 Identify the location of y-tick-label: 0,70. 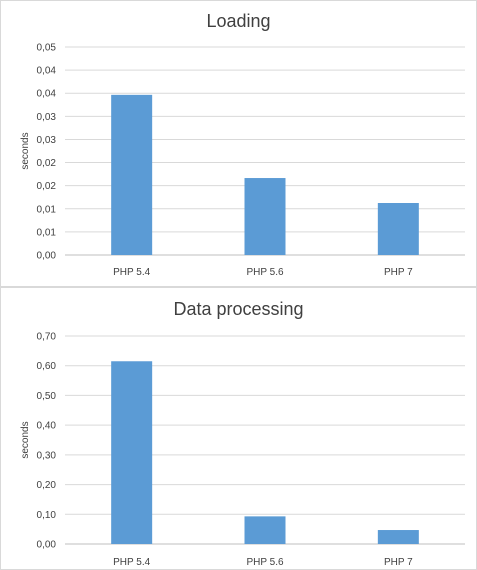
(47, 337).